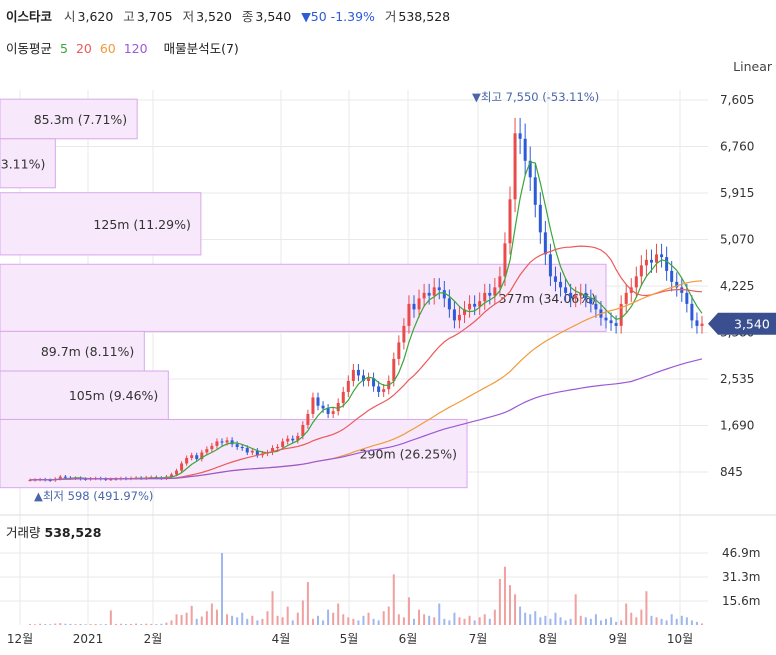  I want to click on scale-toggle: Linear, so click(752, 66).